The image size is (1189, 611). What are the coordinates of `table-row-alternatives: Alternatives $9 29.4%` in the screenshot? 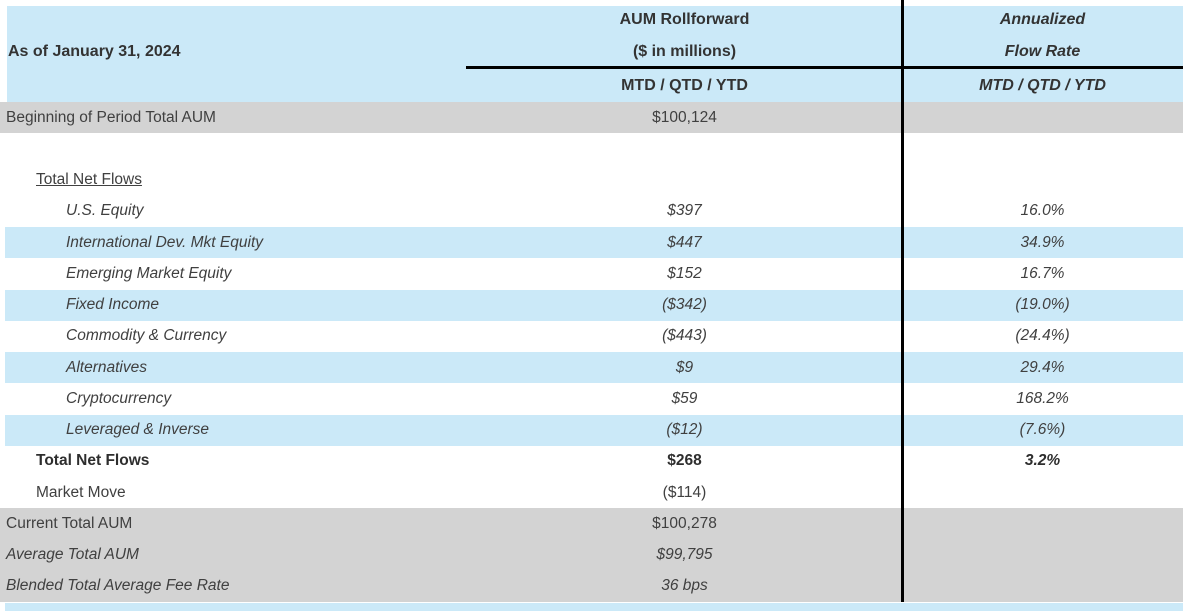 It's located at (594, 368).